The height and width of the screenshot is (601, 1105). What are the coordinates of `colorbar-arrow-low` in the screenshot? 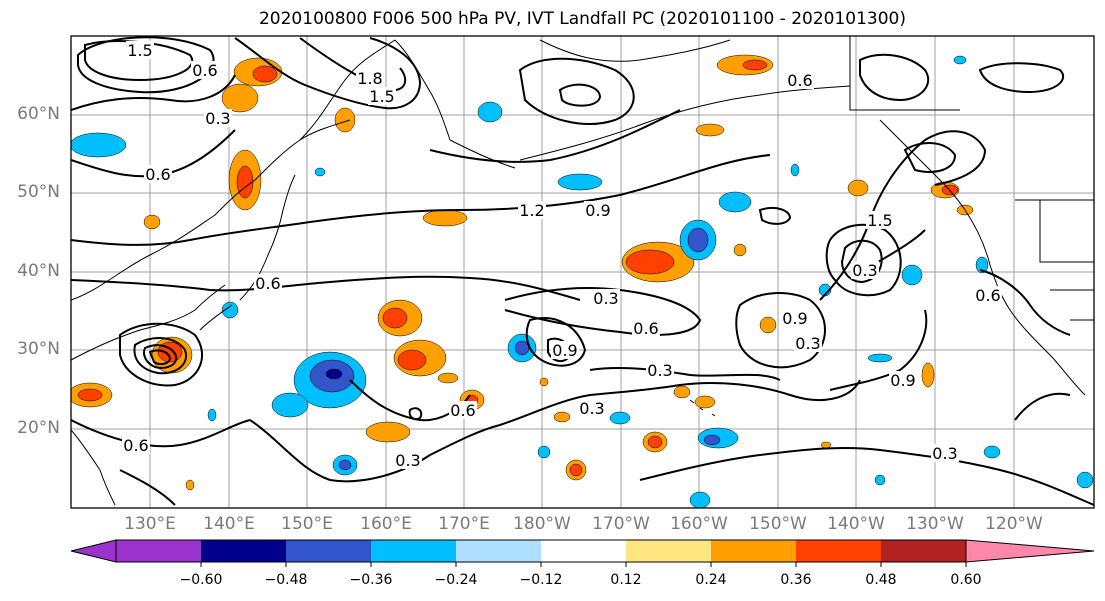 It's located at (93, 551).